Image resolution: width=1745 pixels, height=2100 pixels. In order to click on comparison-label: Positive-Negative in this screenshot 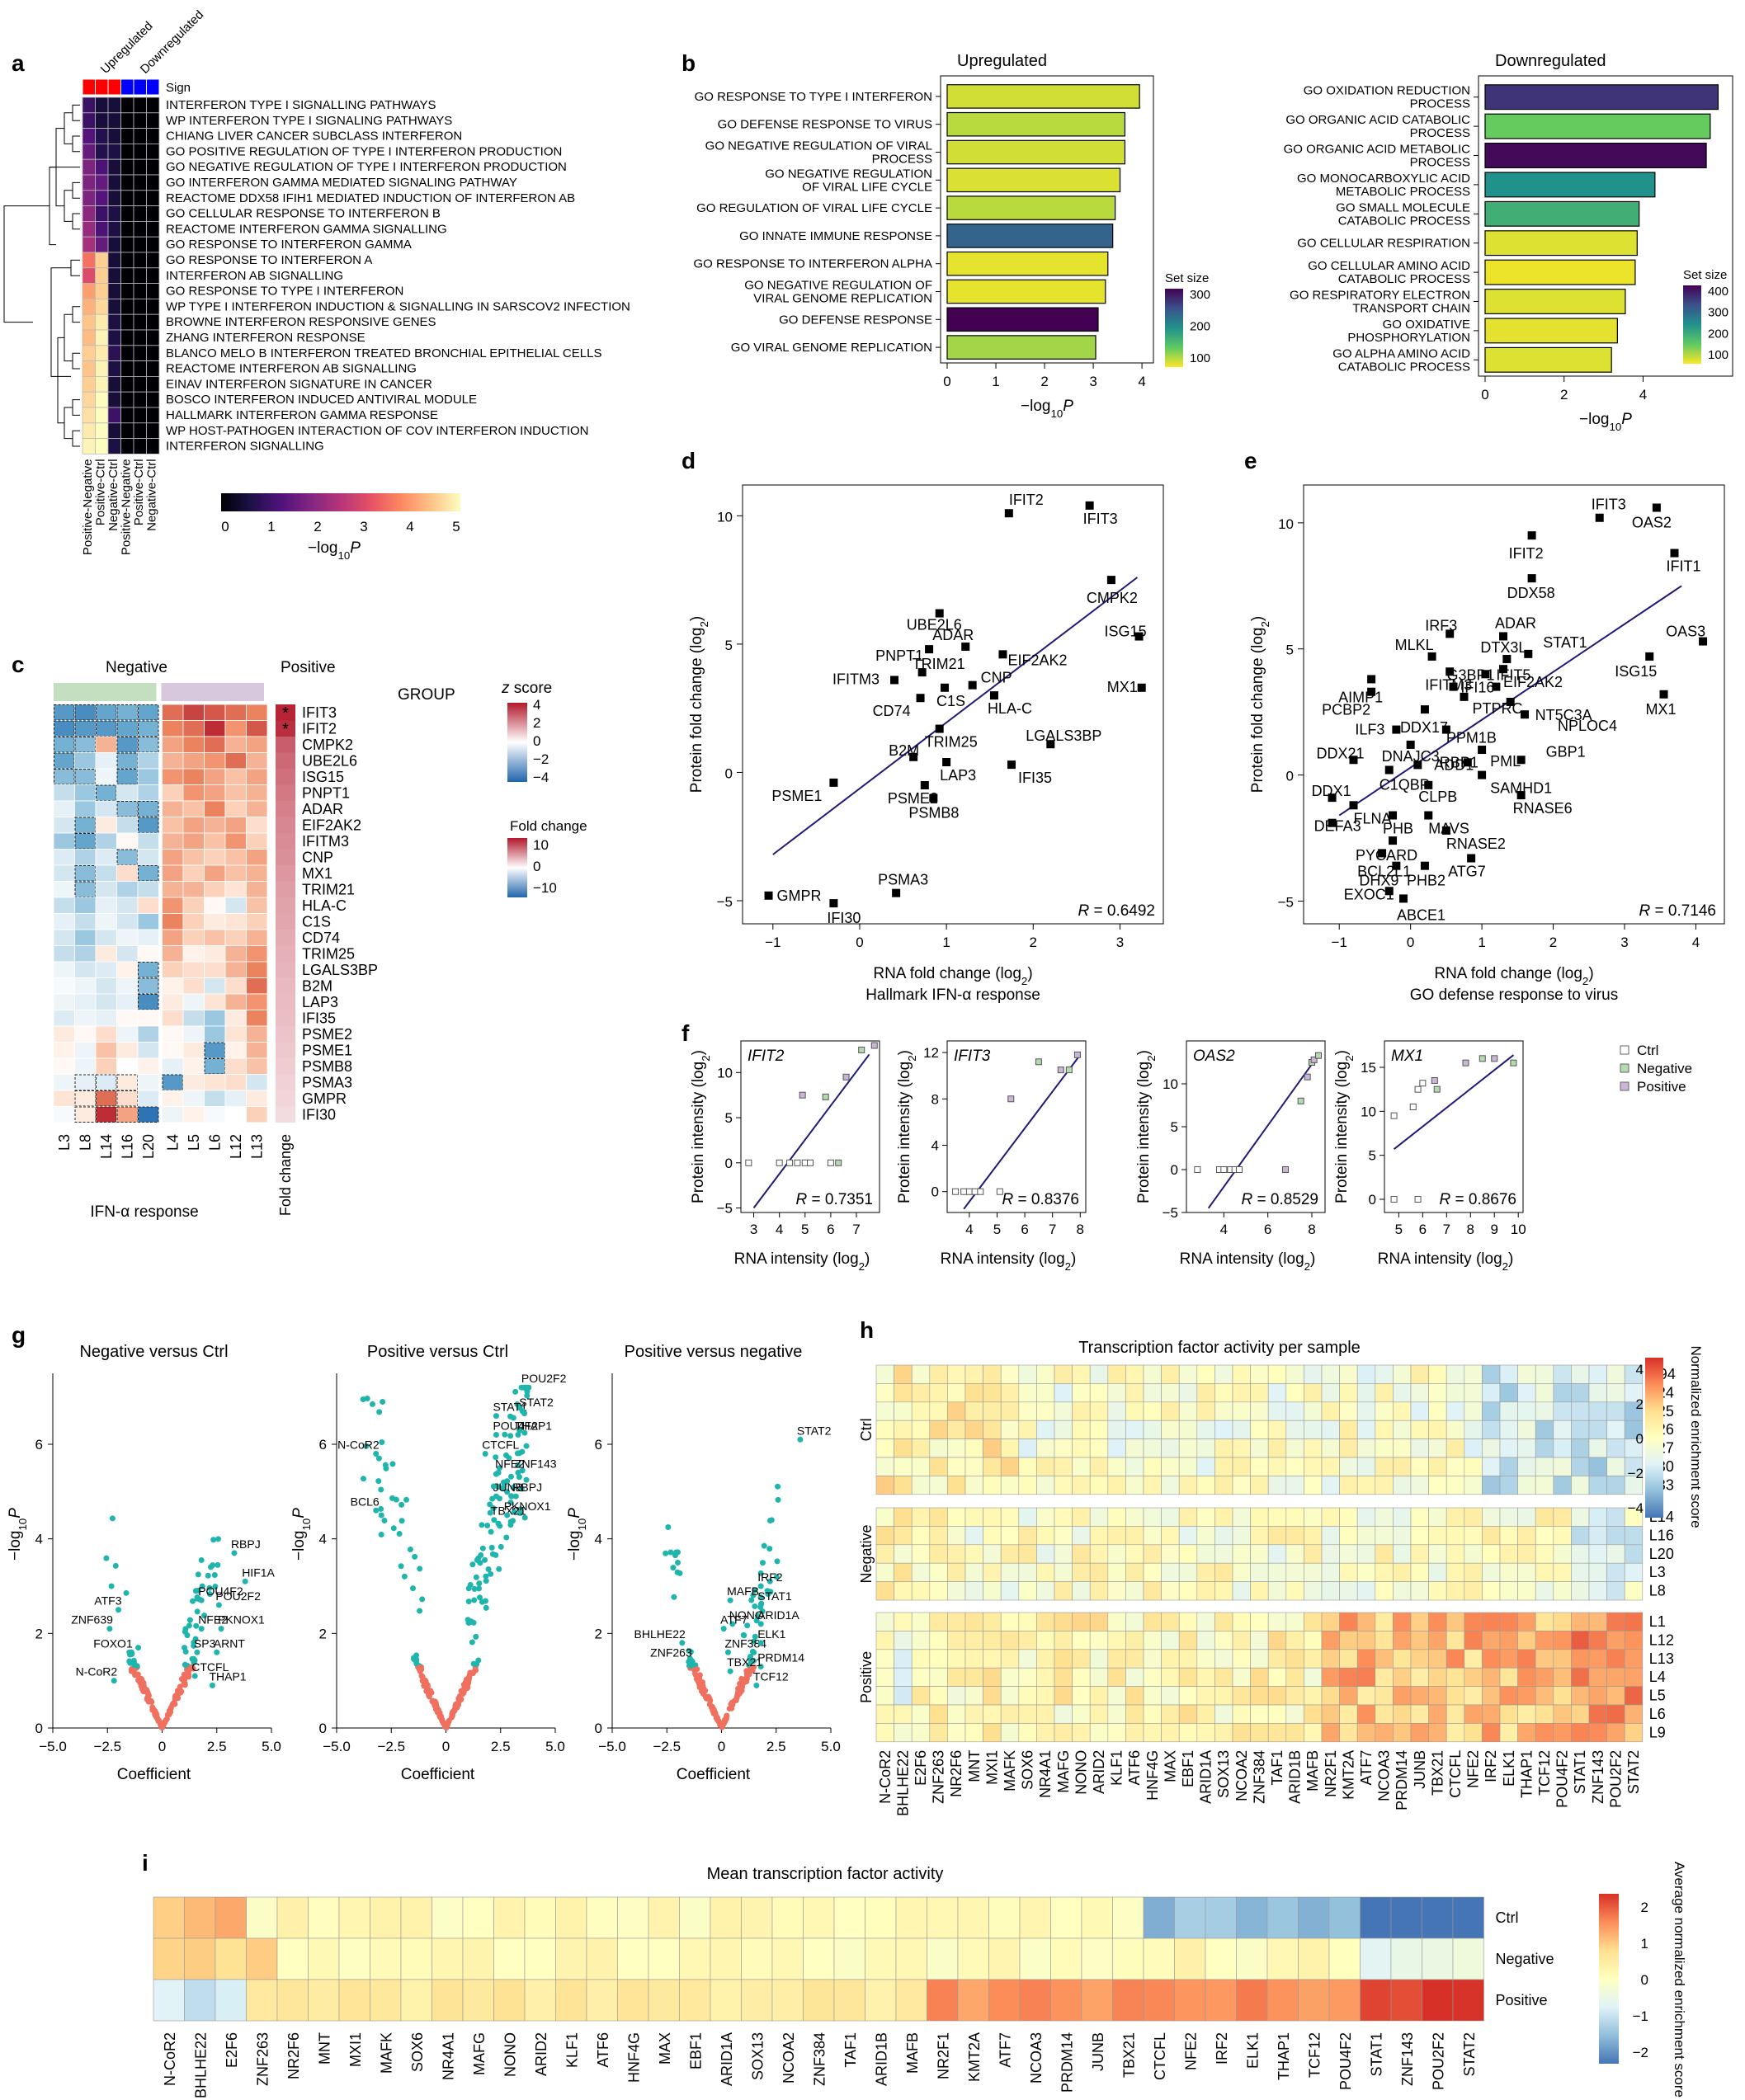, I will do `click(88, 507)`.